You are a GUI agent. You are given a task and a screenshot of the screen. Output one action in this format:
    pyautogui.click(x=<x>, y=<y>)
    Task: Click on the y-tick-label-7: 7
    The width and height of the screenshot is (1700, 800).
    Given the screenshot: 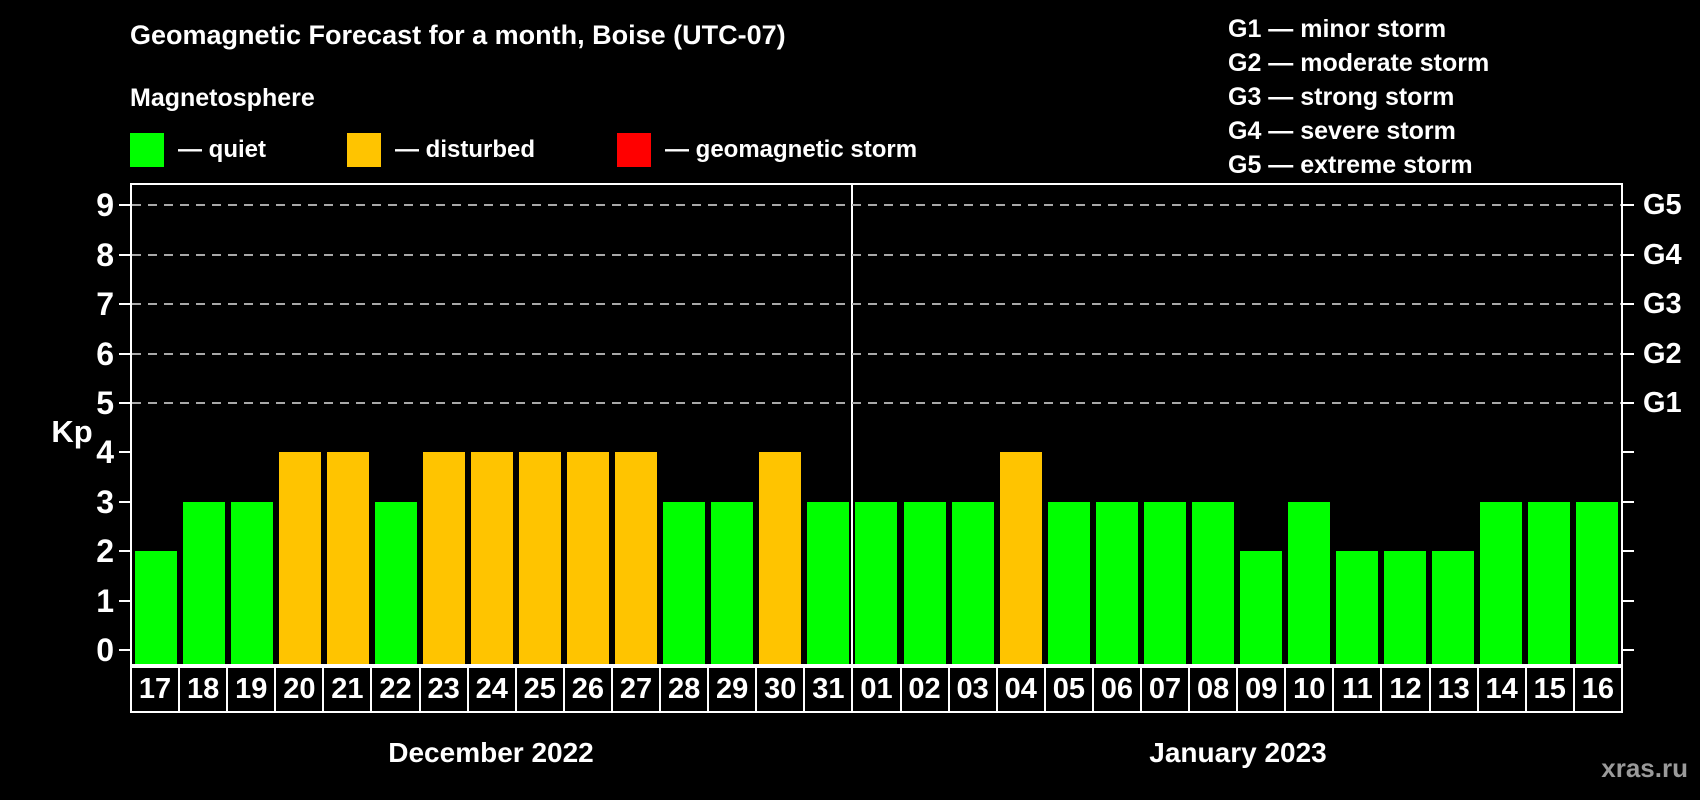 What is the action you would take?
    pyautogui.click(x=105, y=304)
    